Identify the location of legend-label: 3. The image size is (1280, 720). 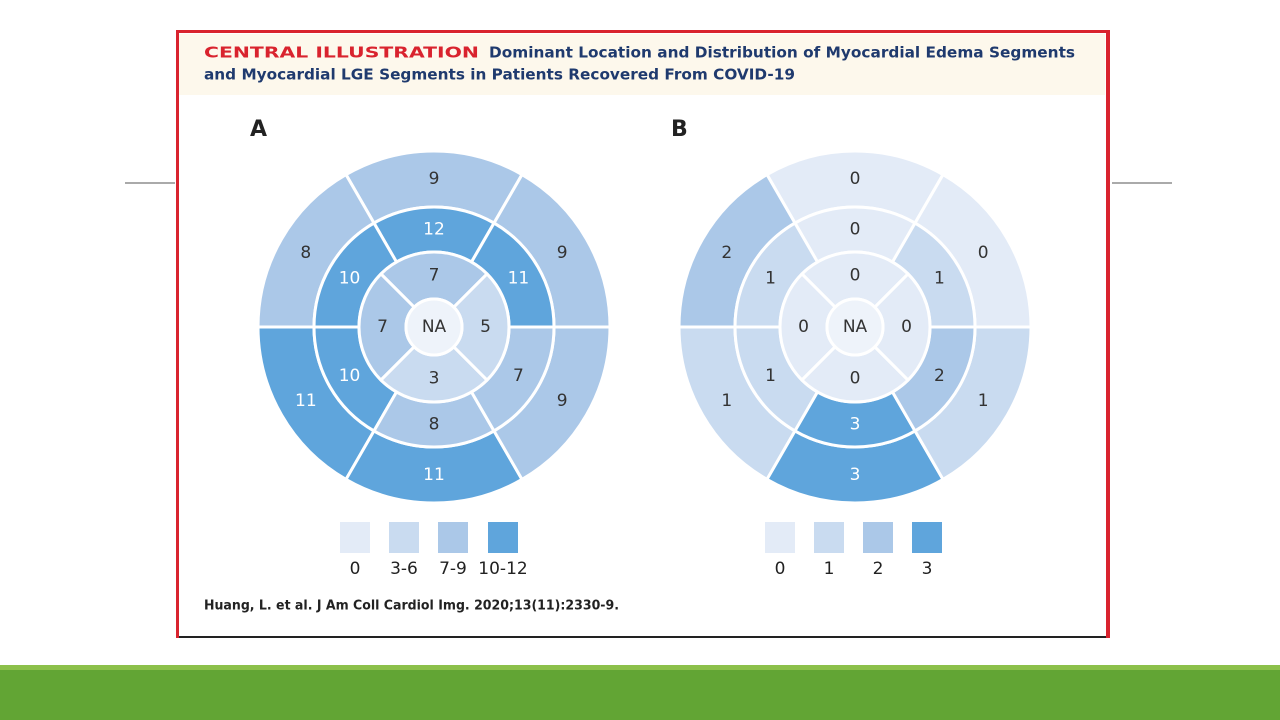
(927, 569).